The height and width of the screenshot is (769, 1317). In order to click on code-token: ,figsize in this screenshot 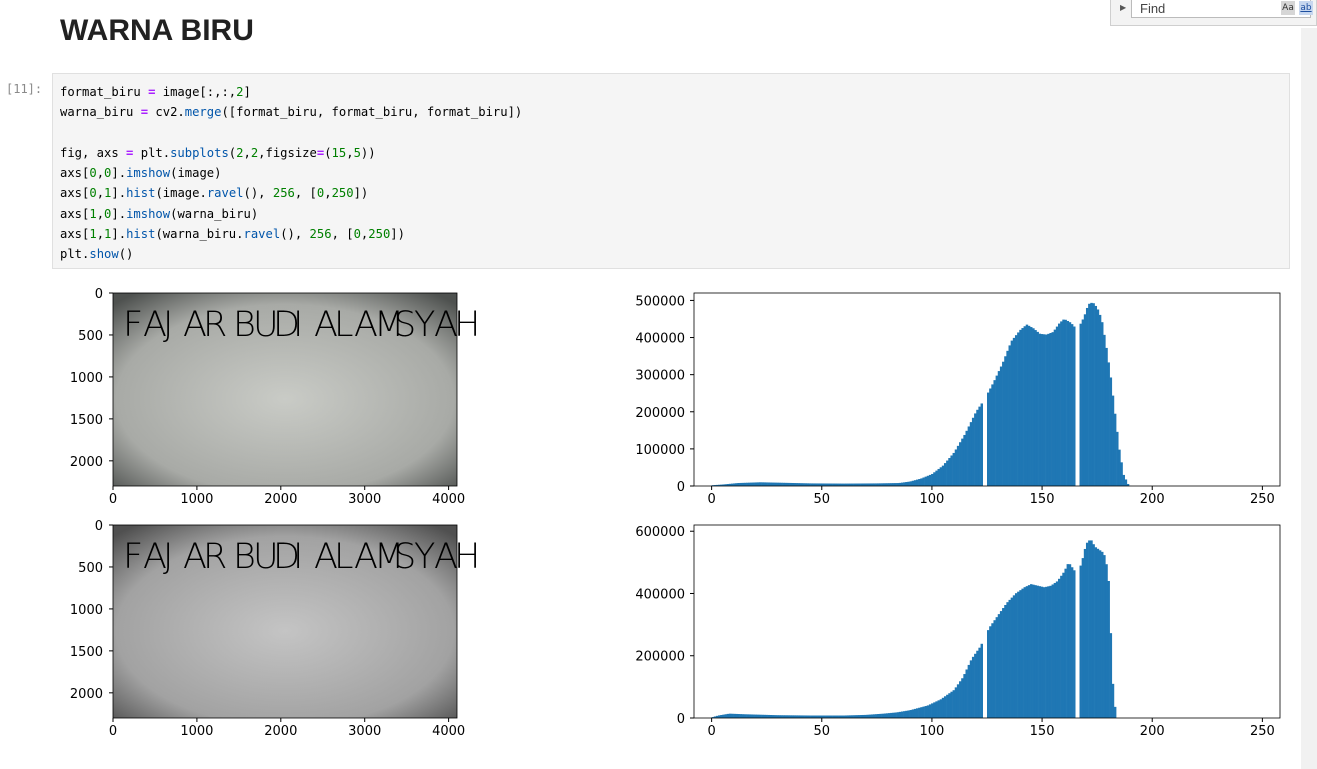, I will do `click(287, 152)`.